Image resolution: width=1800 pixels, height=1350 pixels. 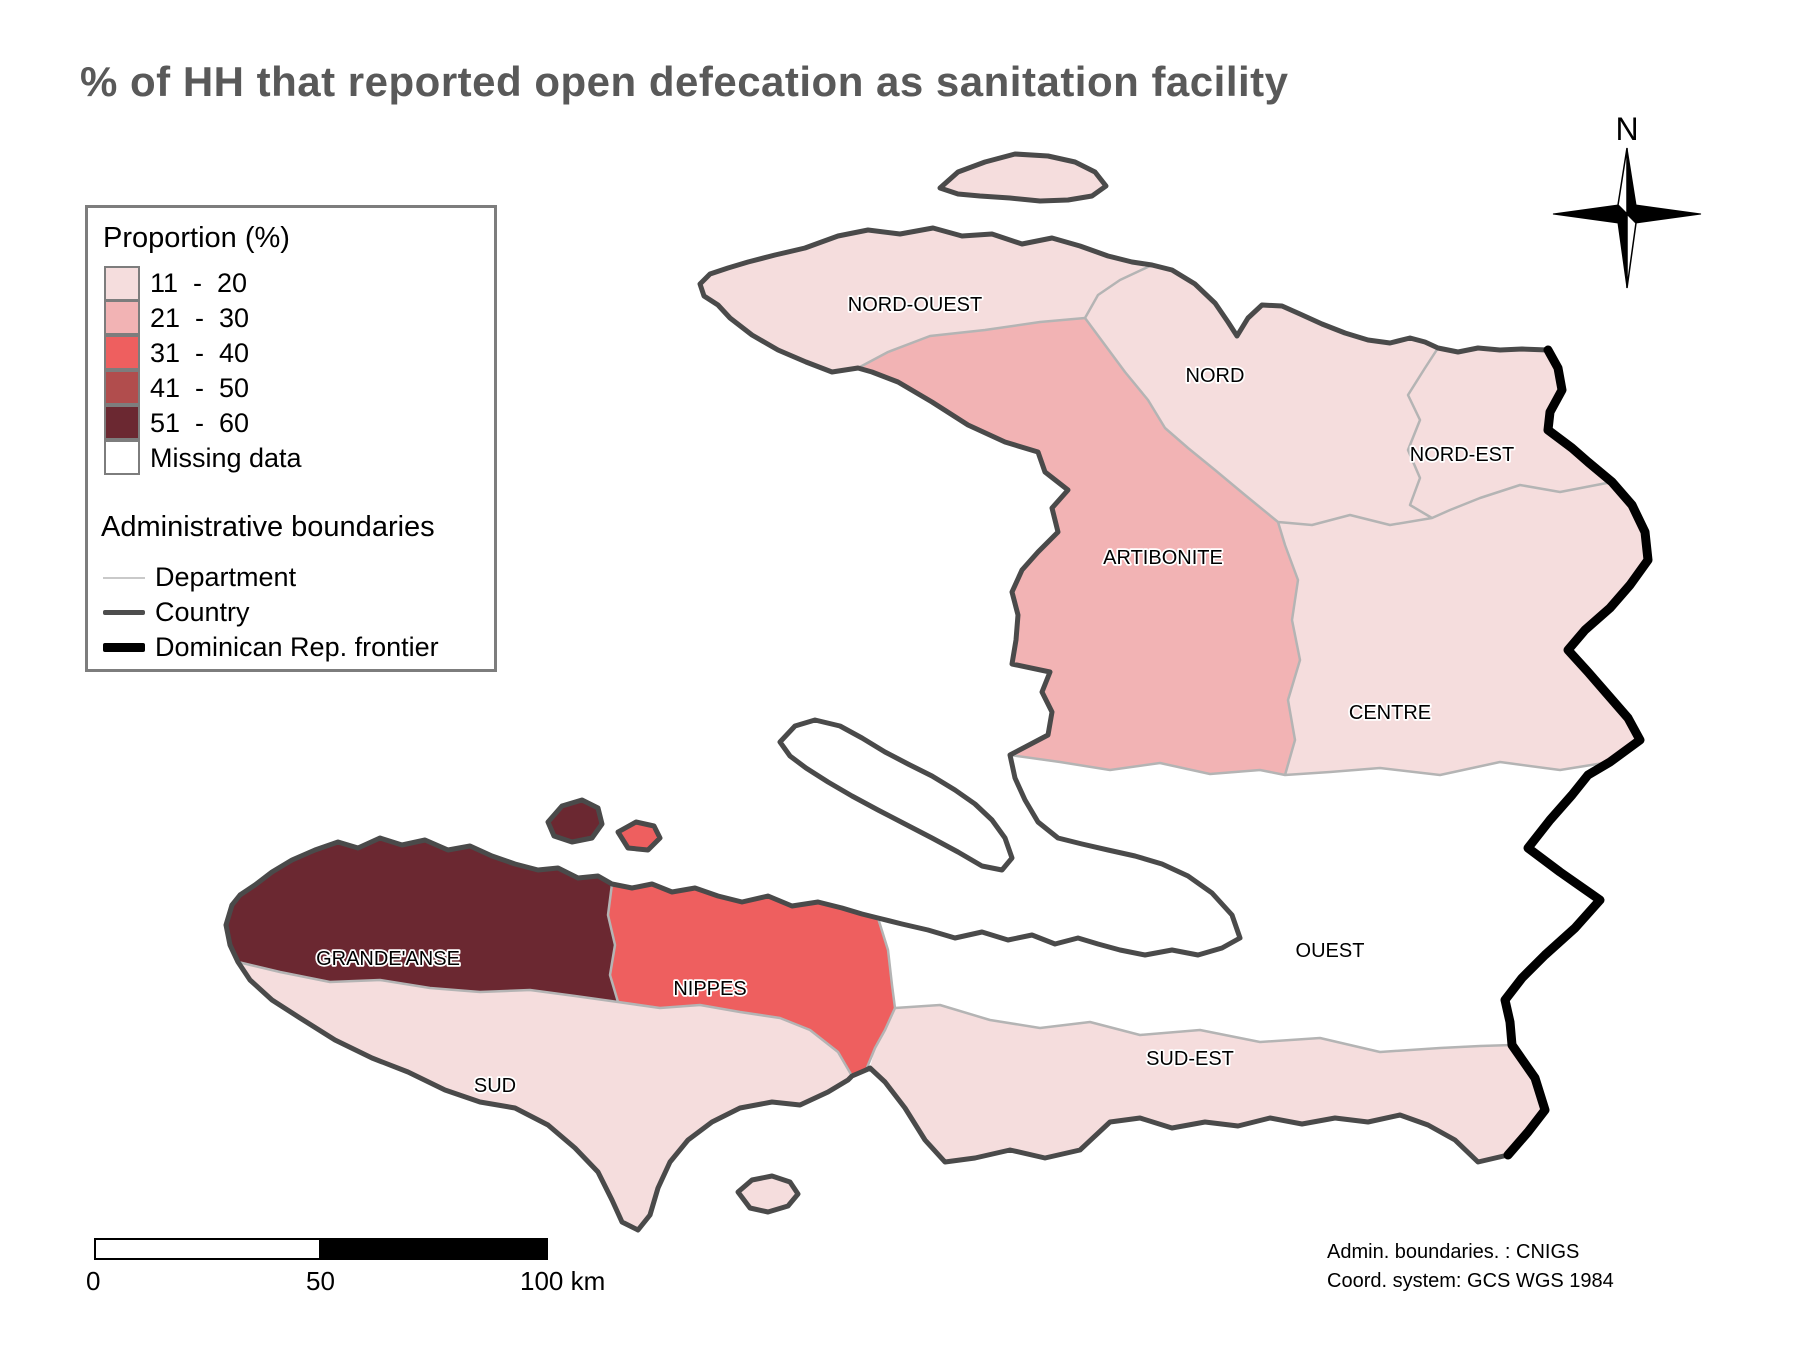 I want to click on legend-class-row: 31 - 40, so click(x=203, y=352).